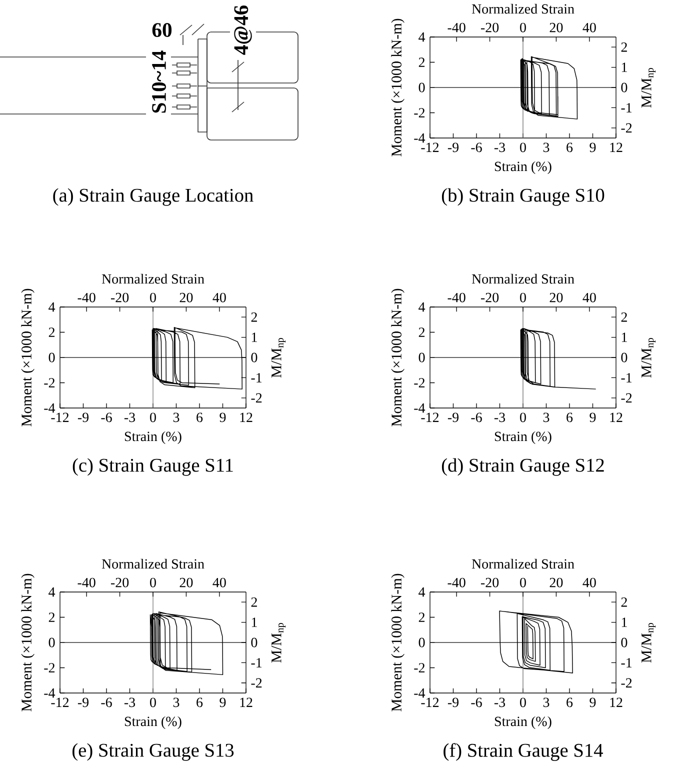 The image size is (677, 768). I want to click on text: 60, so click(162, 30).